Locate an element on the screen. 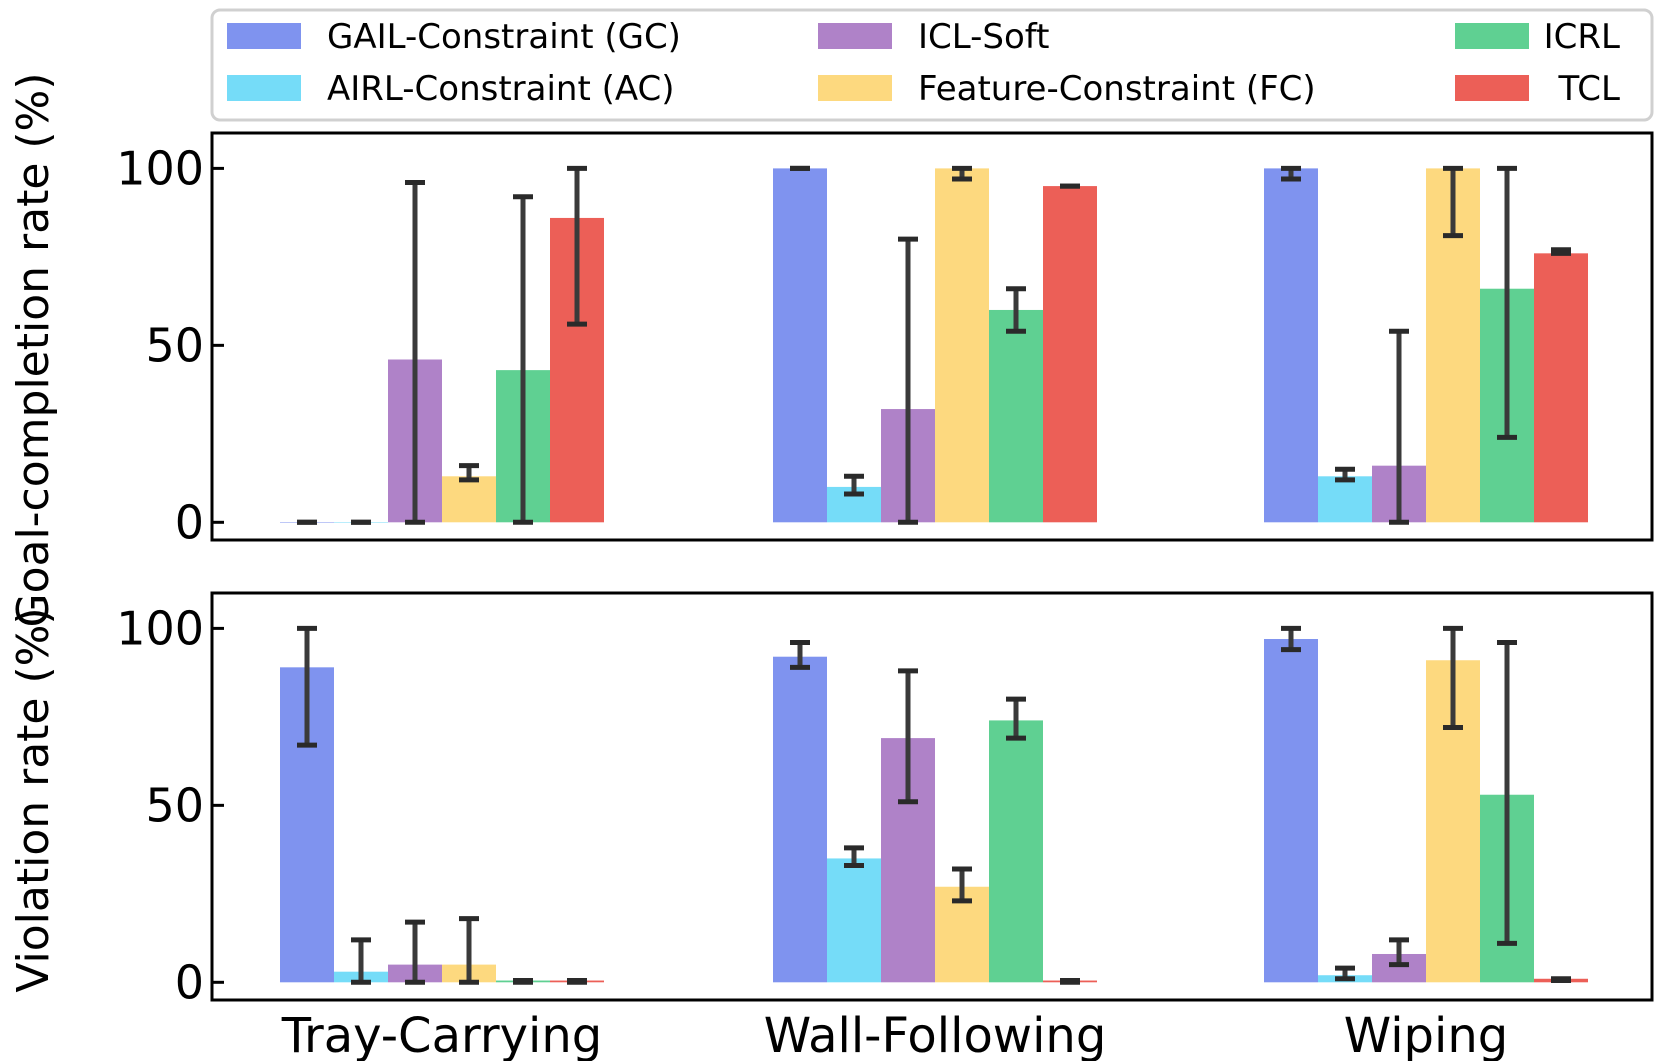 This screenshot has width=1661, height=1061. legend-label-3: Feature-Constraint (FC) is located at coordinates (1117, 89).